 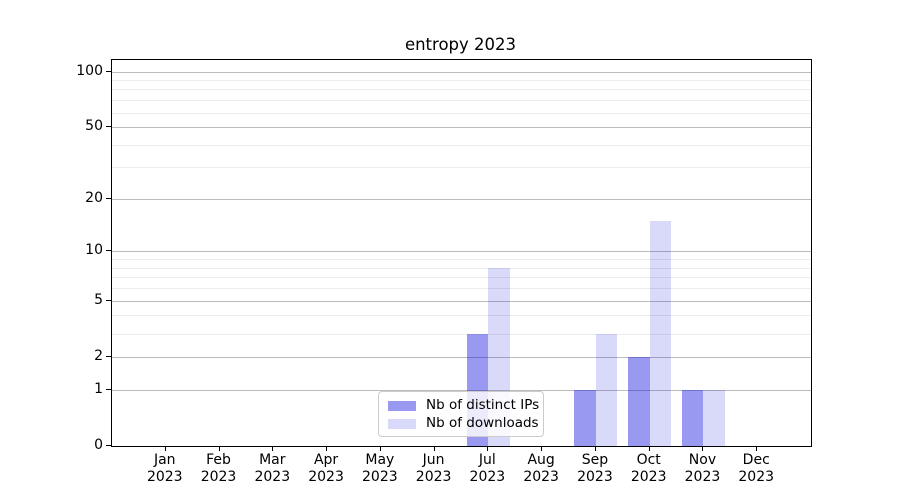 I want to click on y-axis-tick-label: 0, so click(x=98, y=445).